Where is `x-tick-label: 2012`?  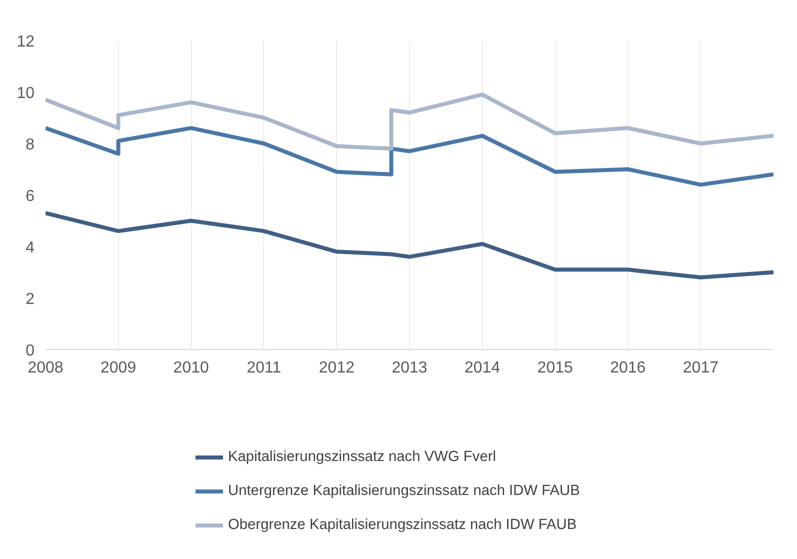 x-tick-label: 2012 is located at coordinates (336, 368).